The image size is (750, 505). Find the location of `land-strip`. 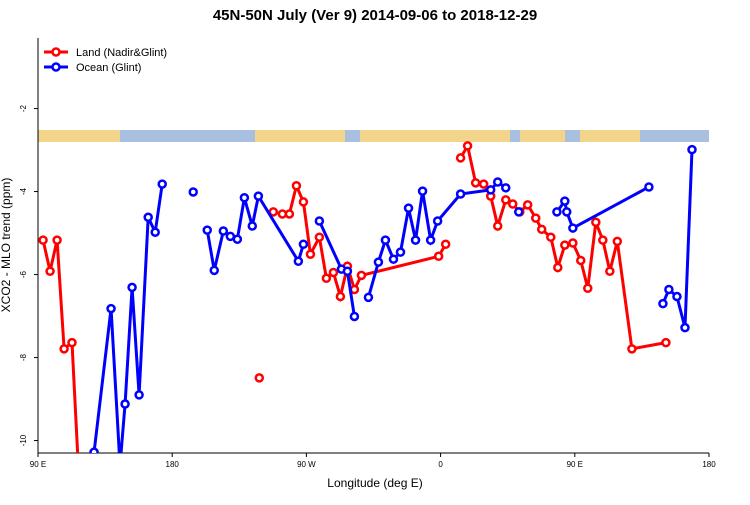

land-strip is located at coordinates (373, 136).